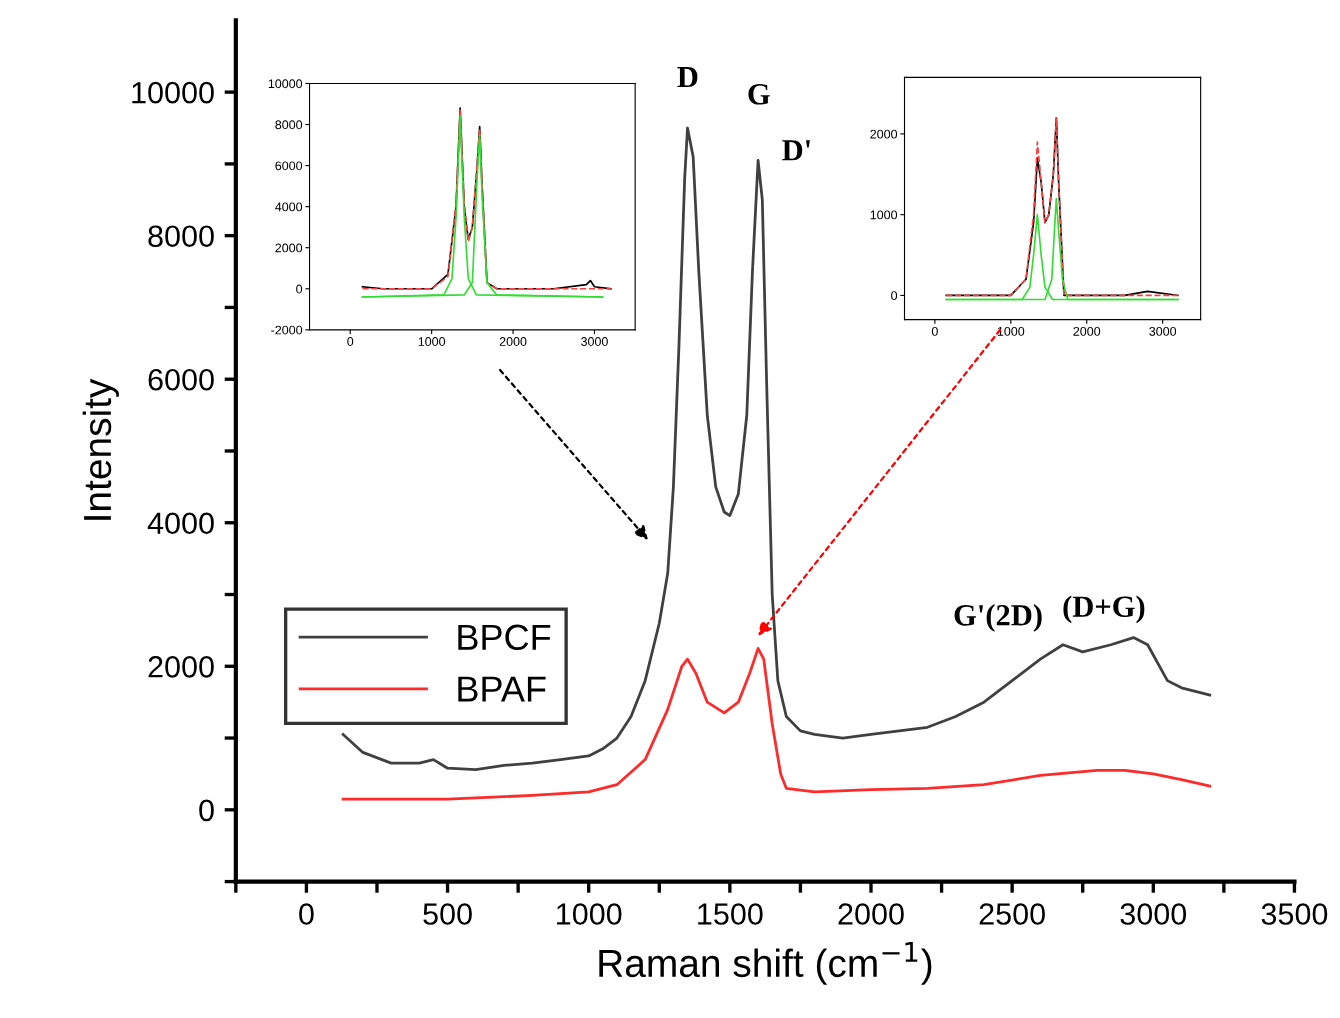 Image resolution: width=1340 pixels, height=1018 pixels. Describe the element at coordinates (1104, 609) in the screenshot. I see `annotation: (D+G)` at that location.